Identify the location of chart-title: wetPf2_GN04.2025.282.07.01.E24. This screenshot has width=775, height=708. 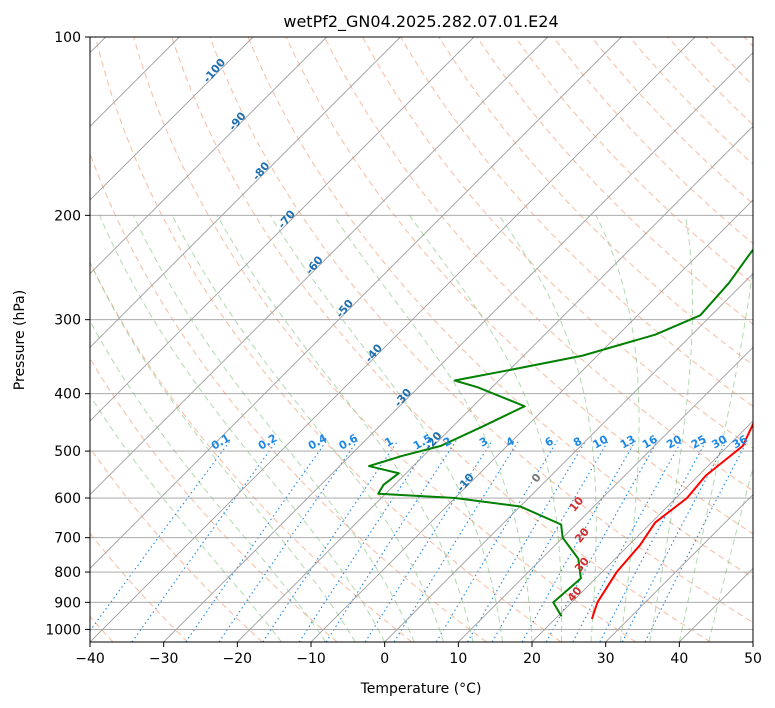
(420, 22).